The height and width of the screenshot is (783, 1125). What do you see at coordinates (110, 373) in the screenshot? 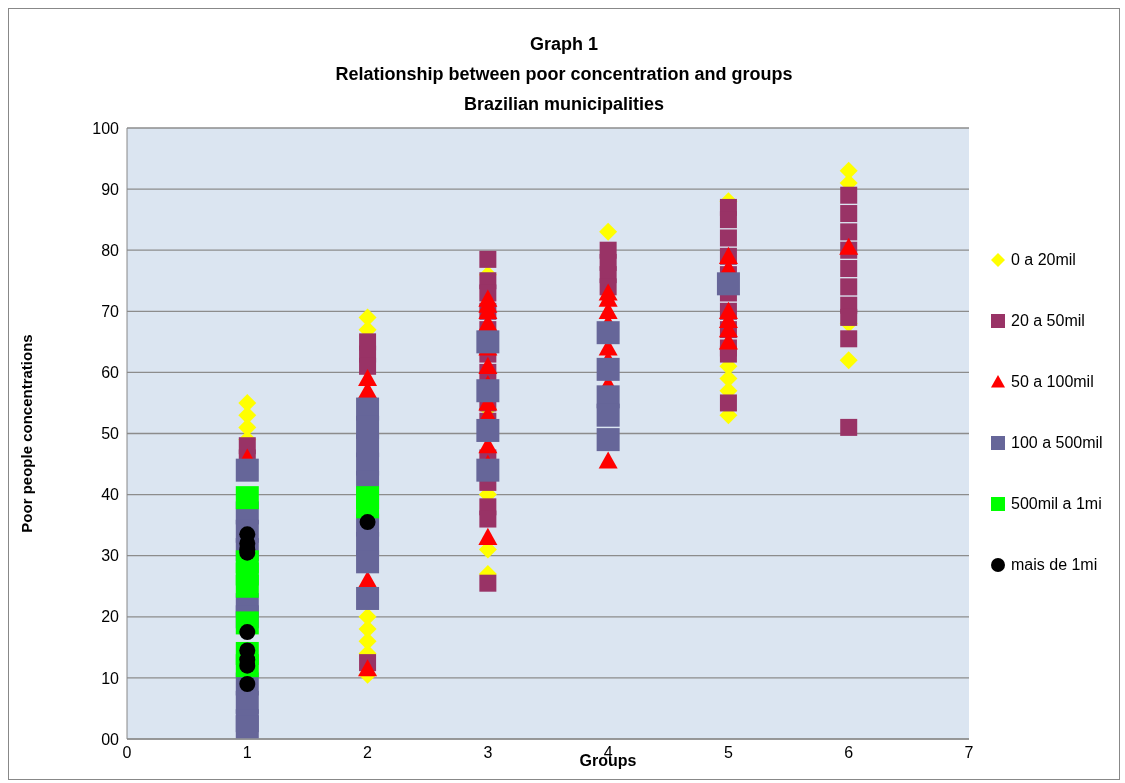
I see `y-tick-label: 60` at bounding box center [110, 373].